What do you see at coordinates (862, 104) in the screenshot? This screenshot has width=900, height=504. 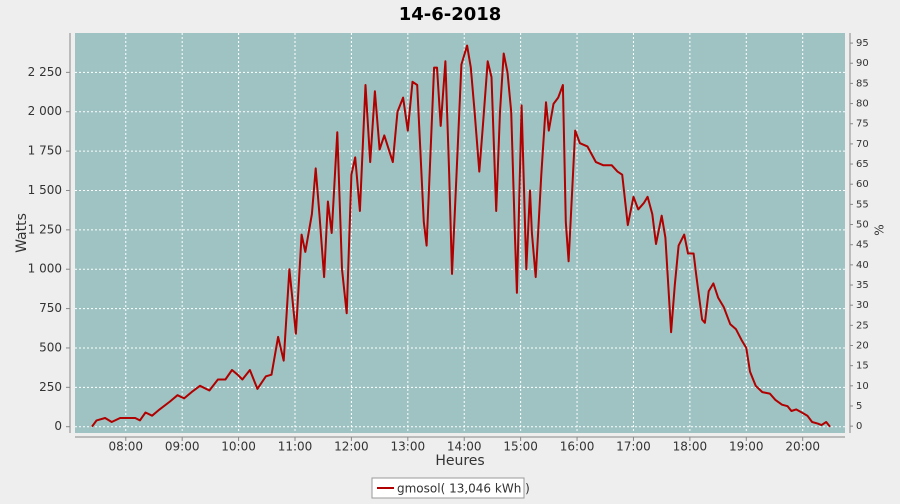 I see `y2-tick-label: 80` at bounding box center [862, 104].